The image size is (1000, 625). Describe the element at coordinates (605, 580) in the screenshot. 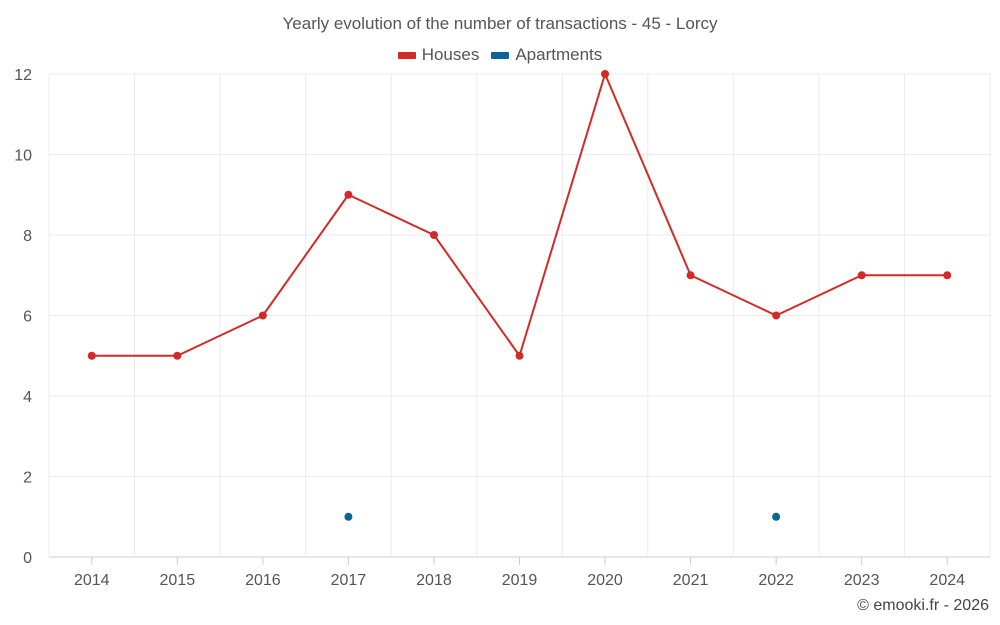

I see `x-tick-label: 2020` at that location.